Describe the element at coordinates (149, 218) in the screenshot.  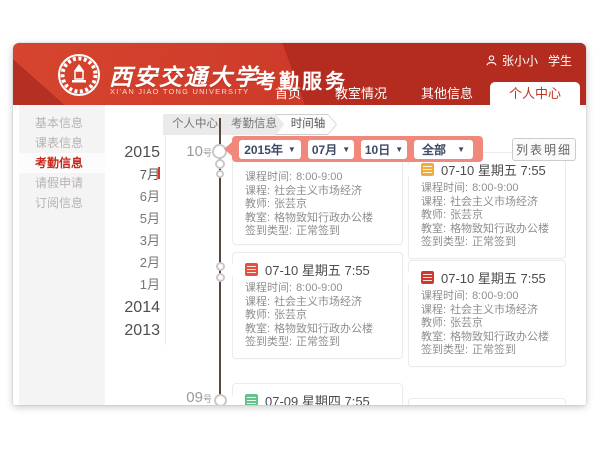
I see `timeline-nav-5月: 5月` at that location.